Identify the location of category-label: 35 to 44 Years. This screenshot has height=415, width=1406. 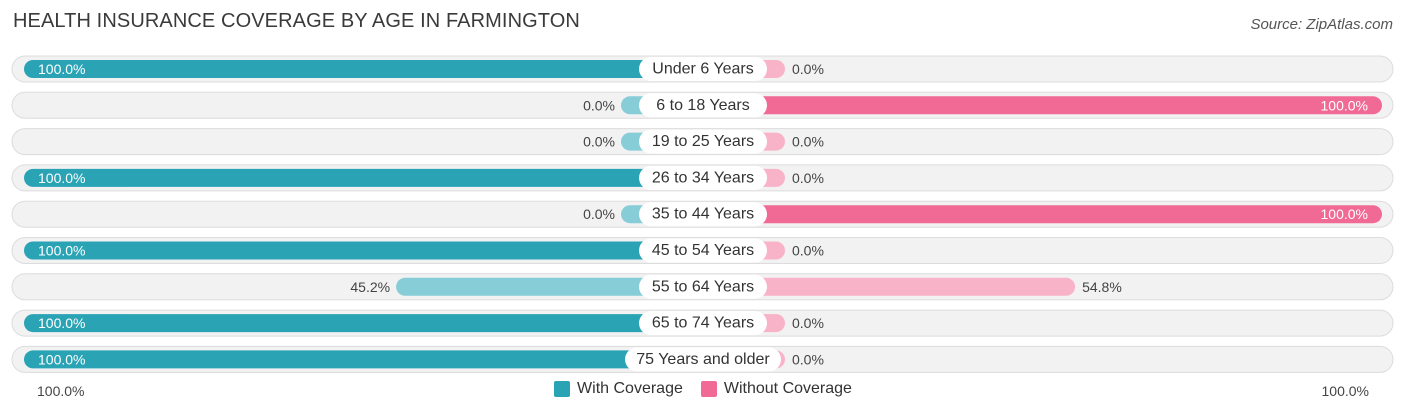
(703, 214).